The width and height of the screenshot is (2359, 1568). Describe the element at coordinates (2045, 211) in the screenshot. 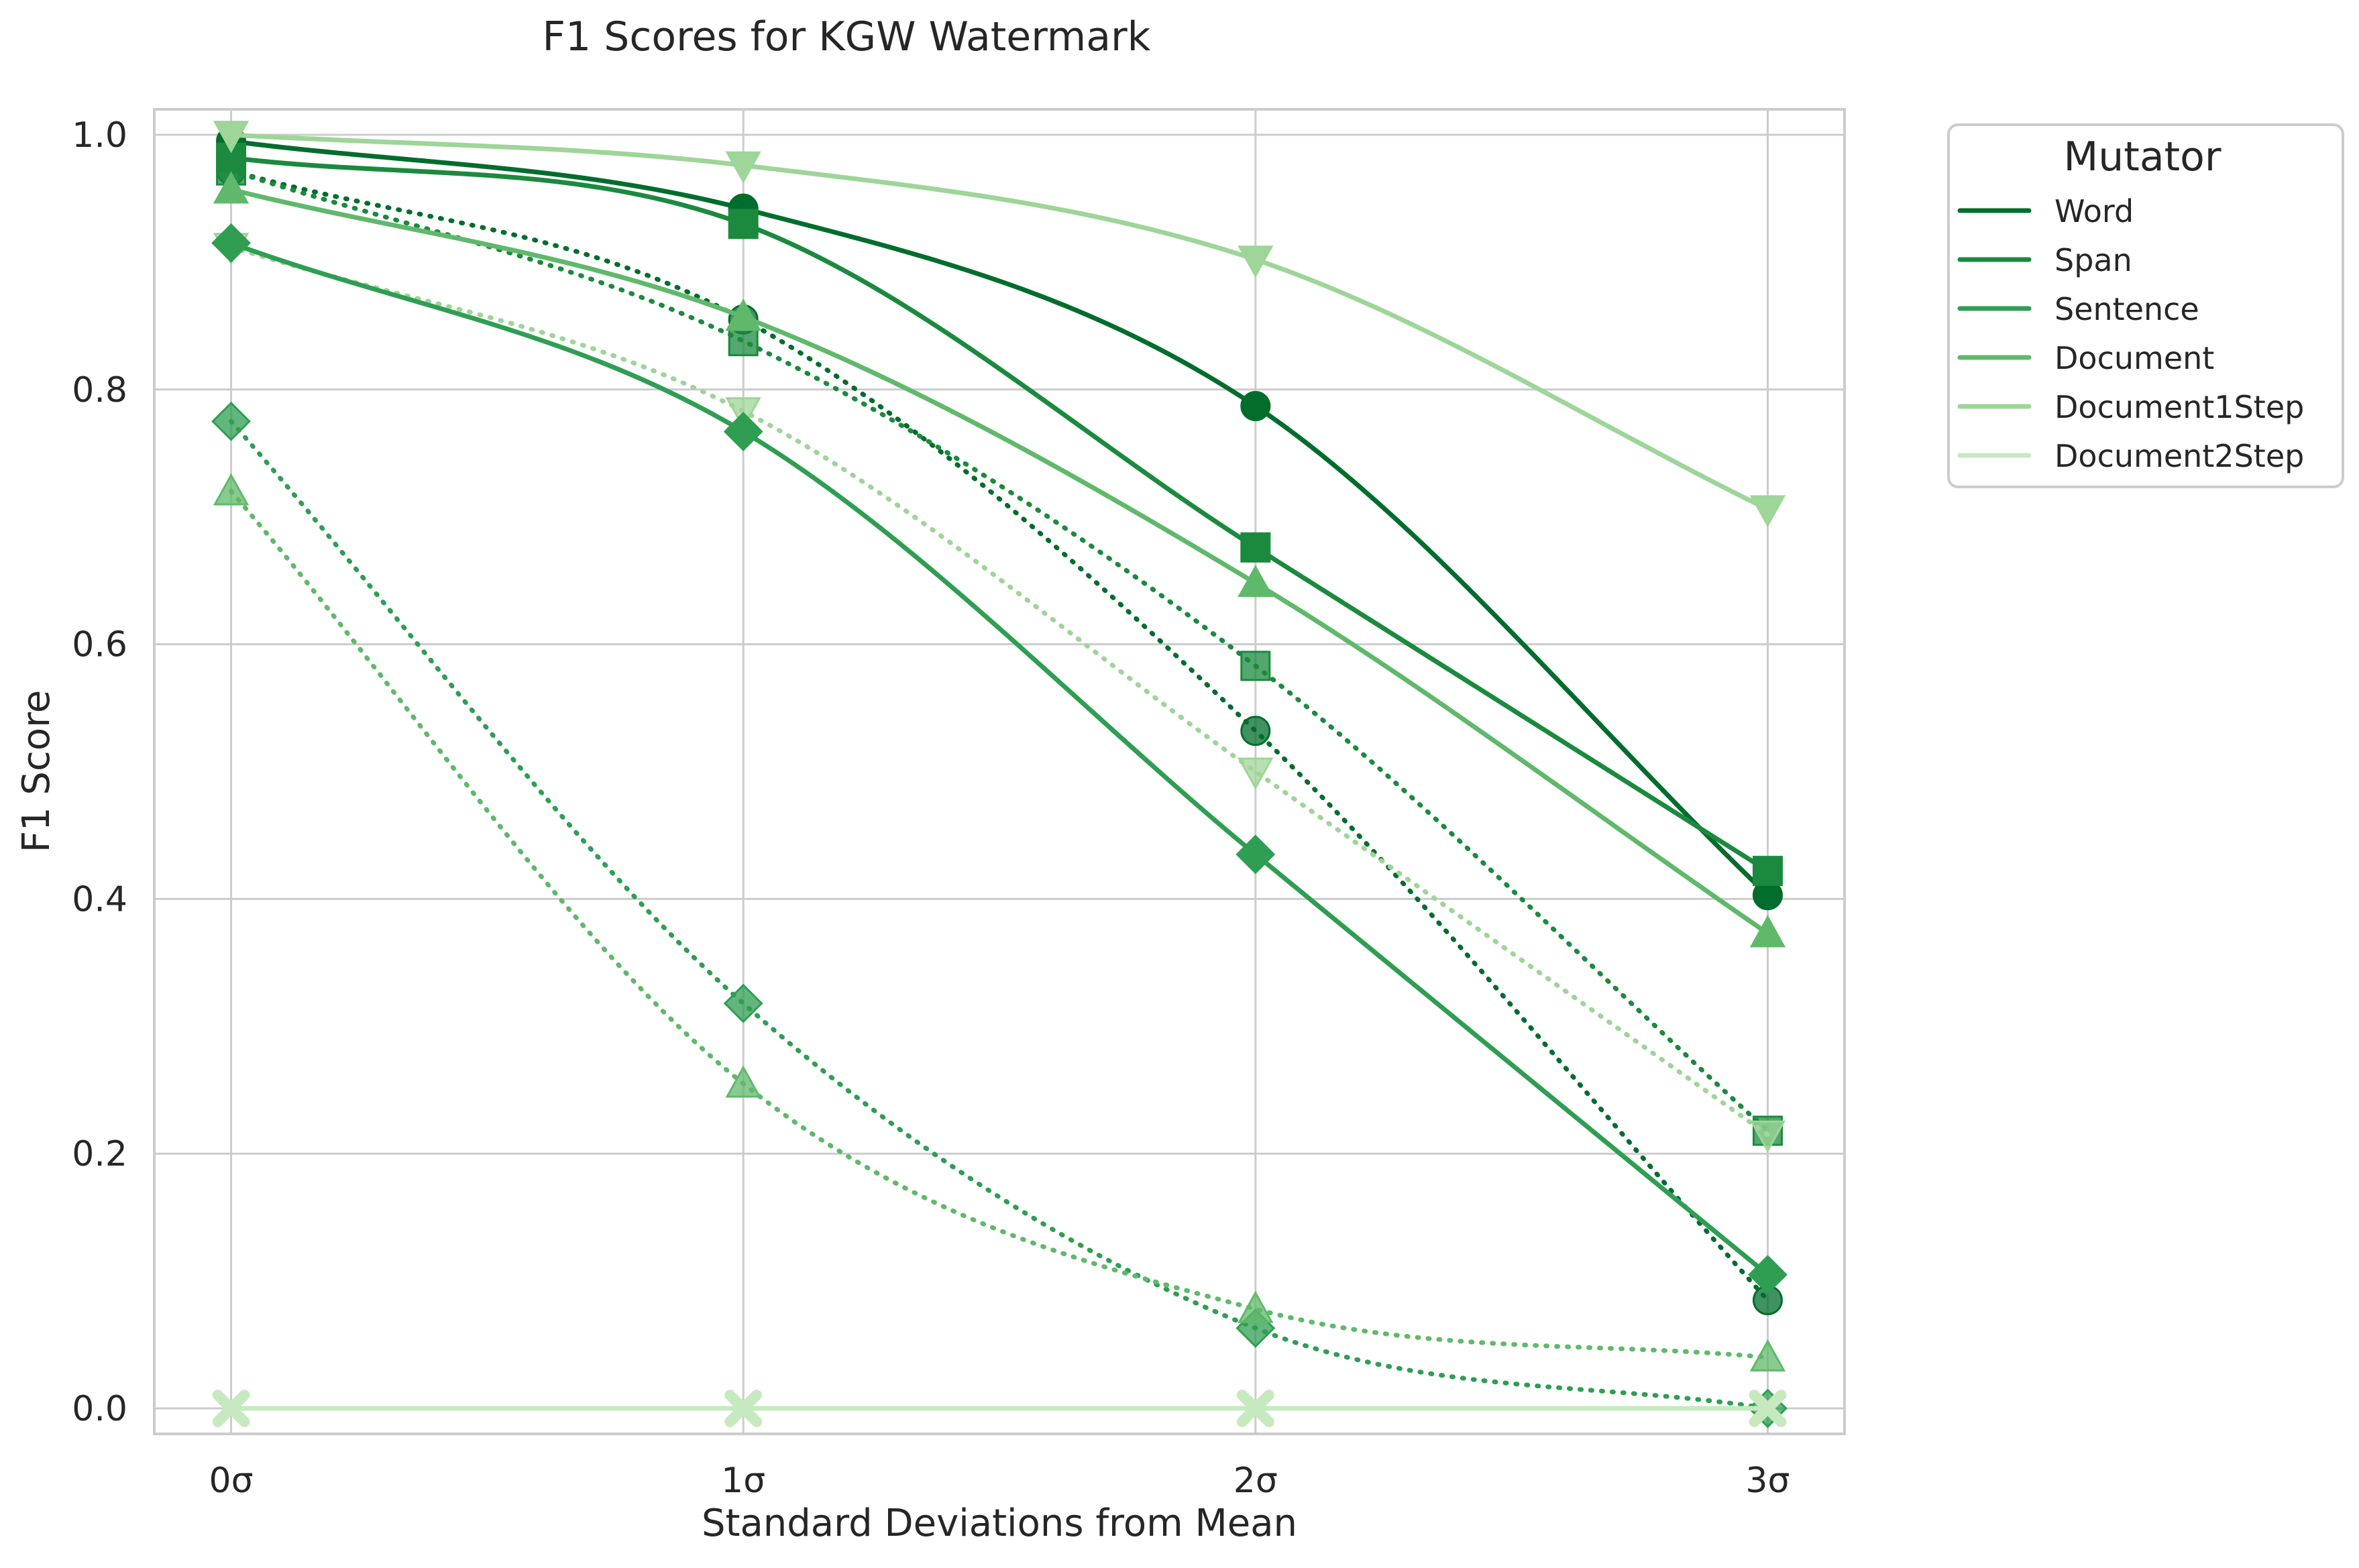

I see `legend-item: Word` at that location.